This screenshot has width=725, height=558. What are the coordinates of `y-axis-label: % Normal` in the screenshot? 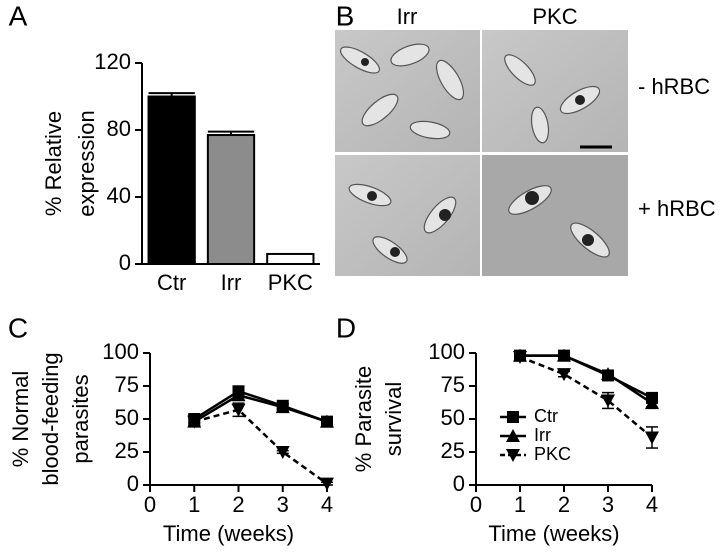 It's located at (20, 419).